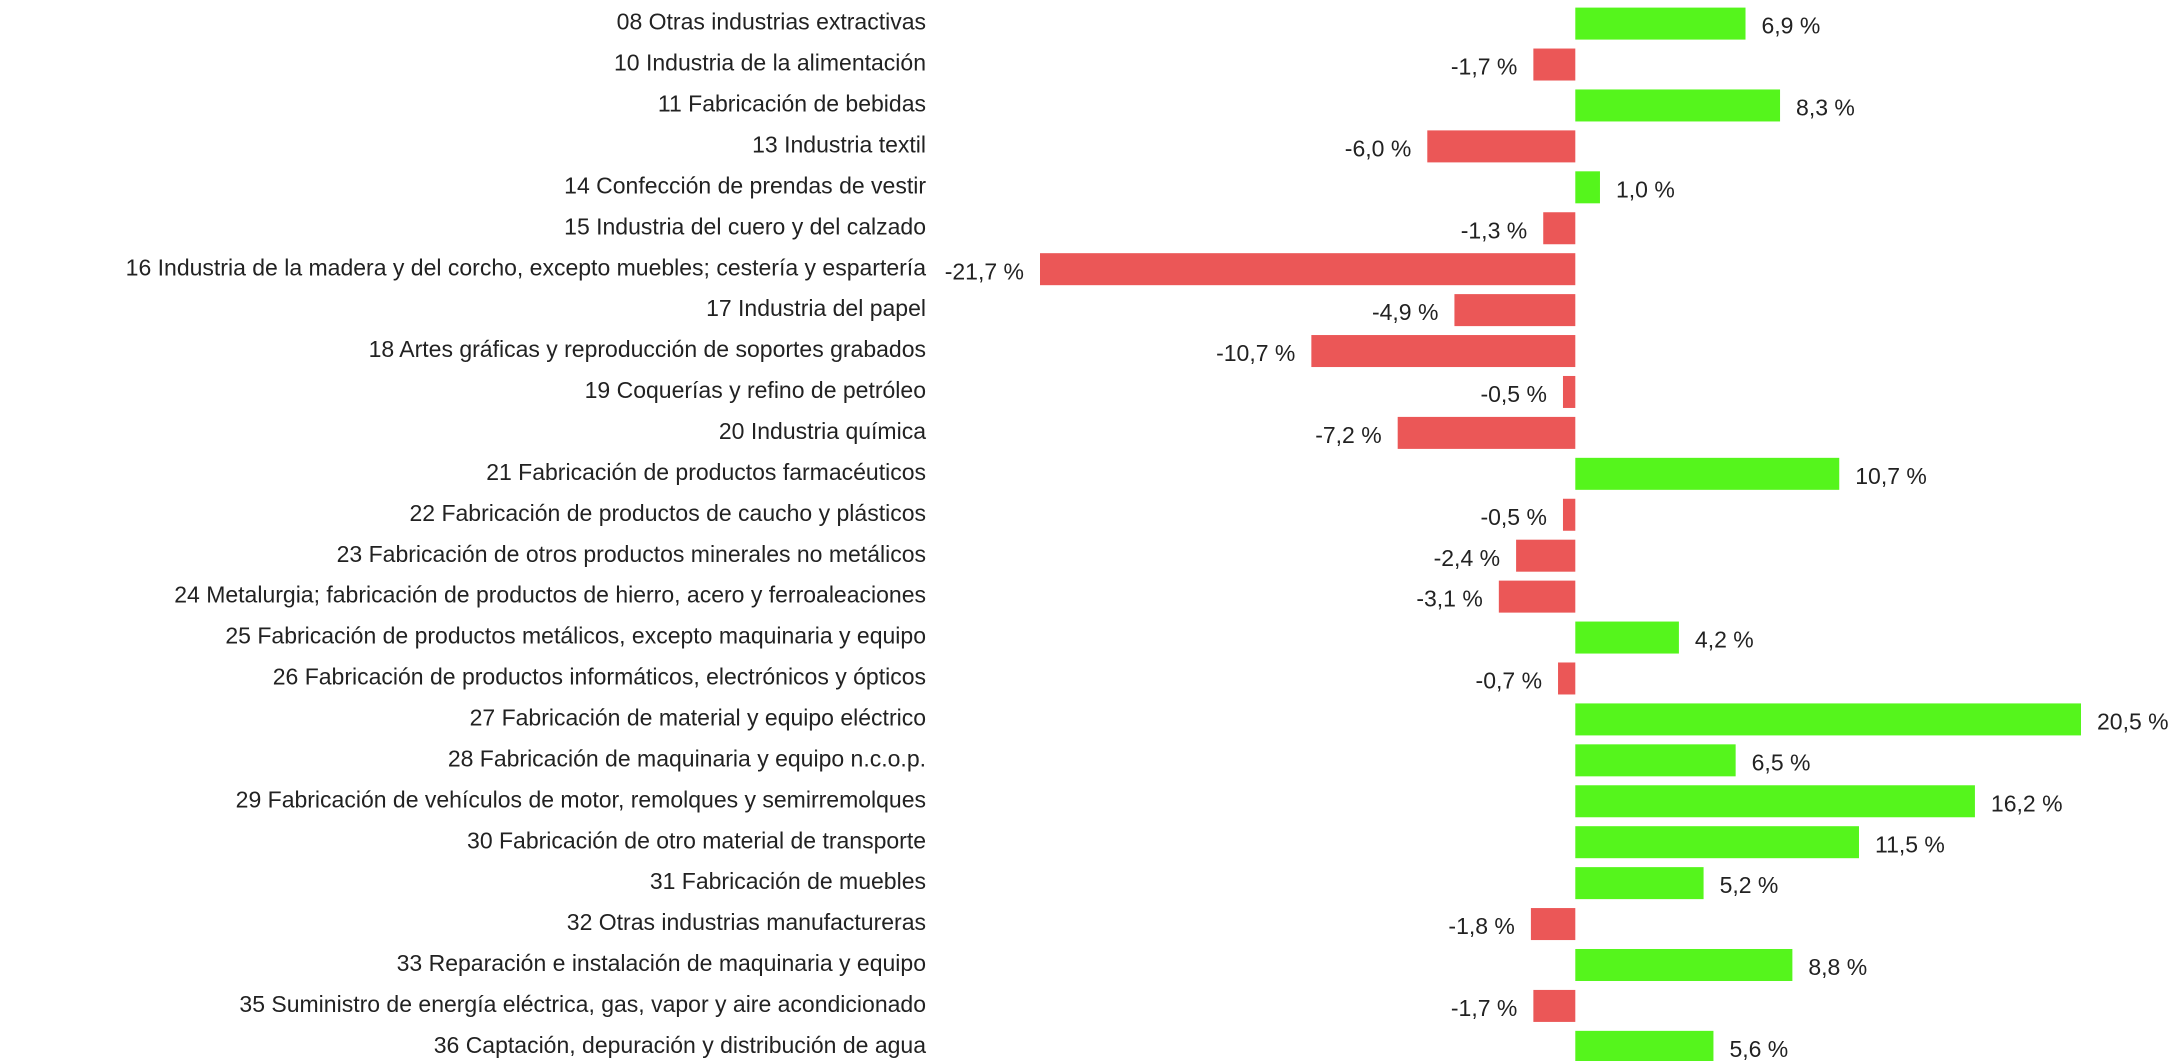  Describe the element at coordinates (1481, 926) in the screenshot. I see `value-label: -1,8 %` at that location.